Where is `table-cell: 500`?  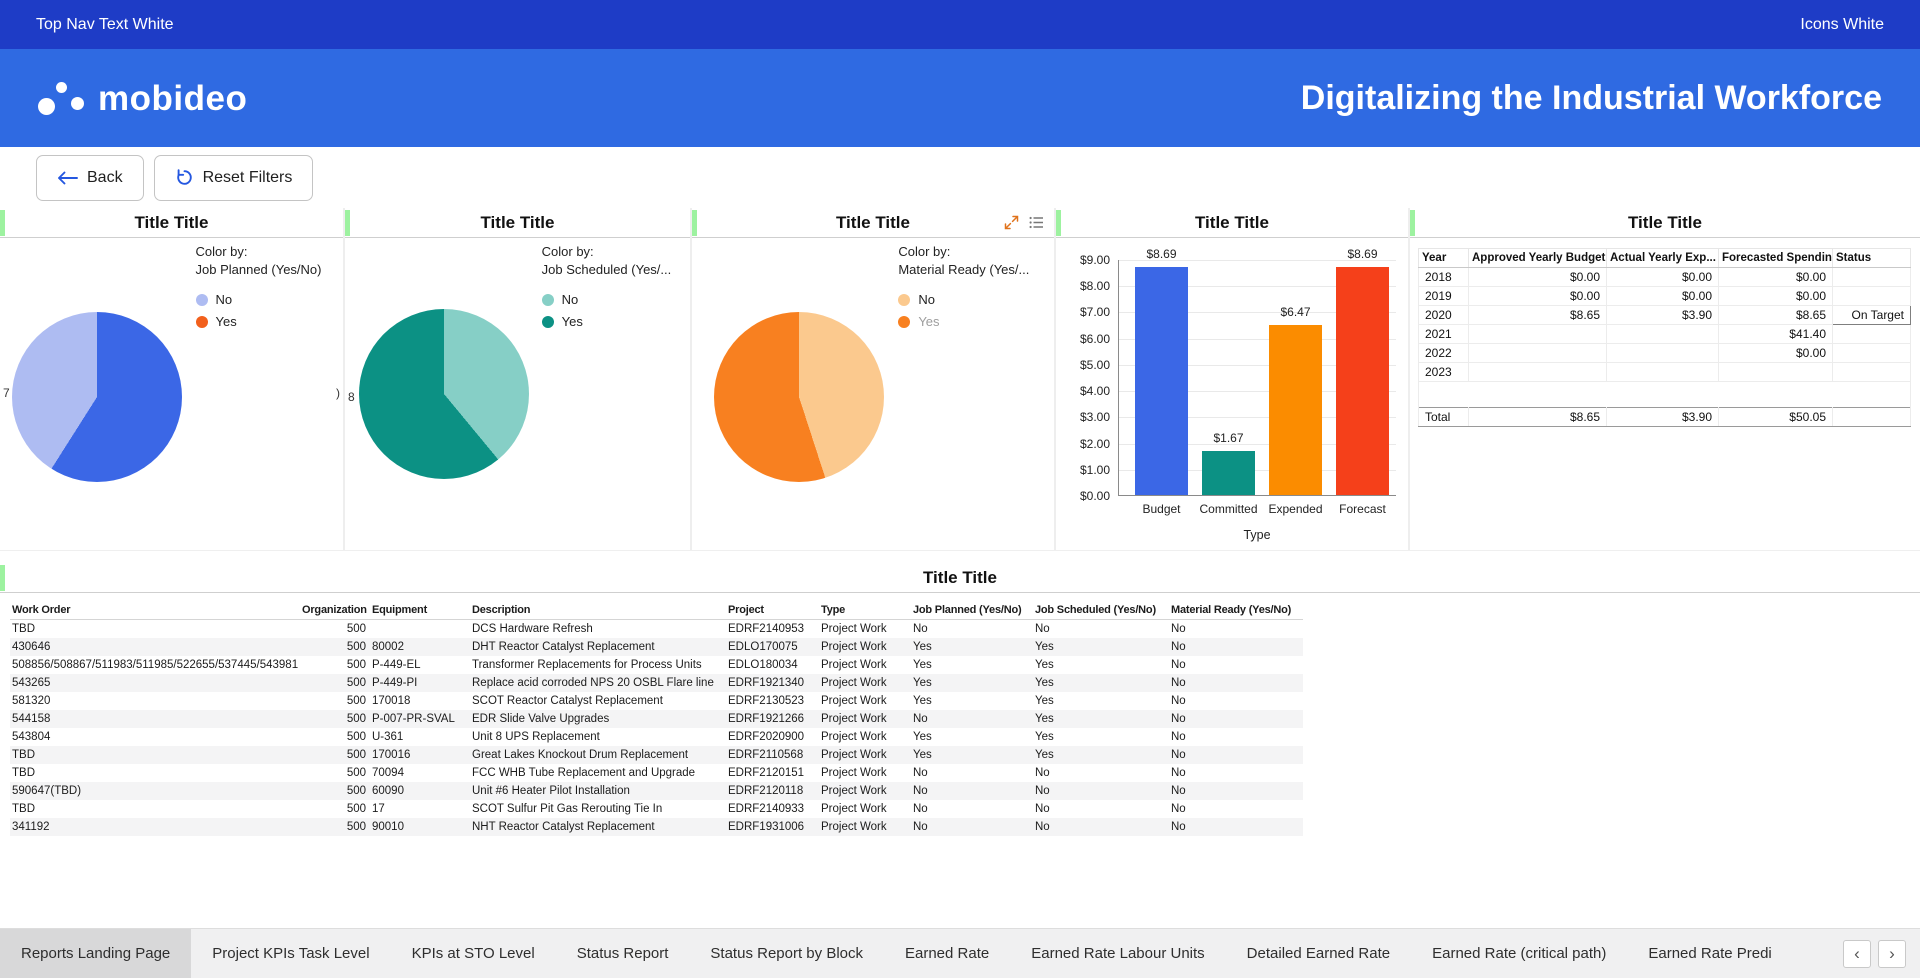
table-cell: 500 is located at coordinates (356, 664).